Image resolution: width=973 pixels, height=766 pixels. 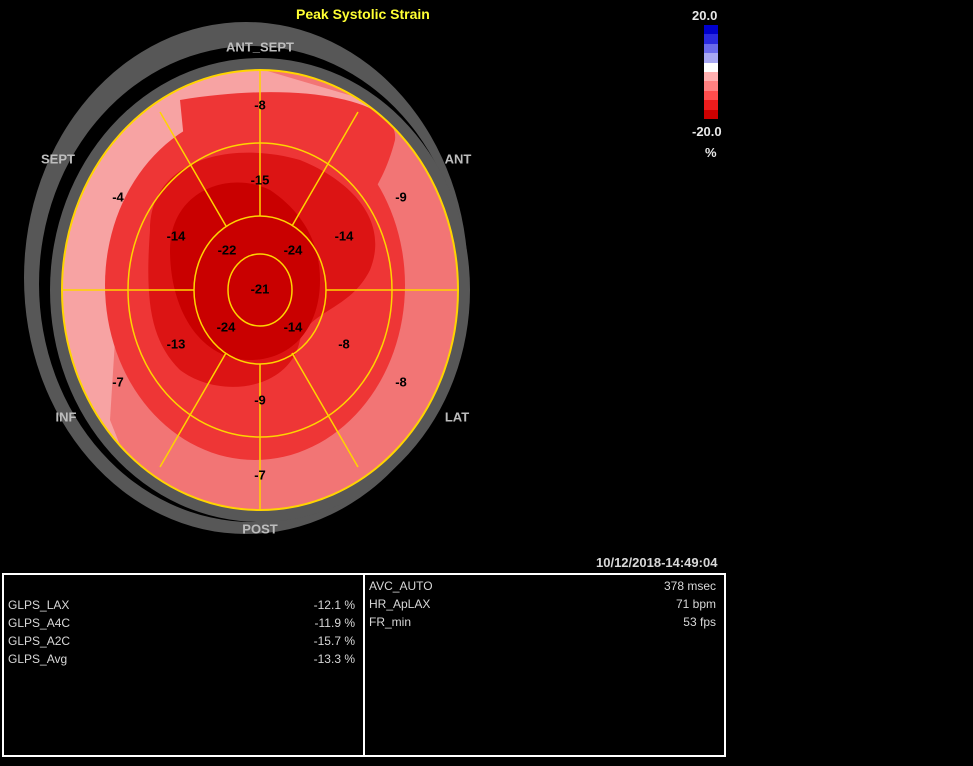 I want to click on wall-label-ant: ANT, so click(x=458, y=158).